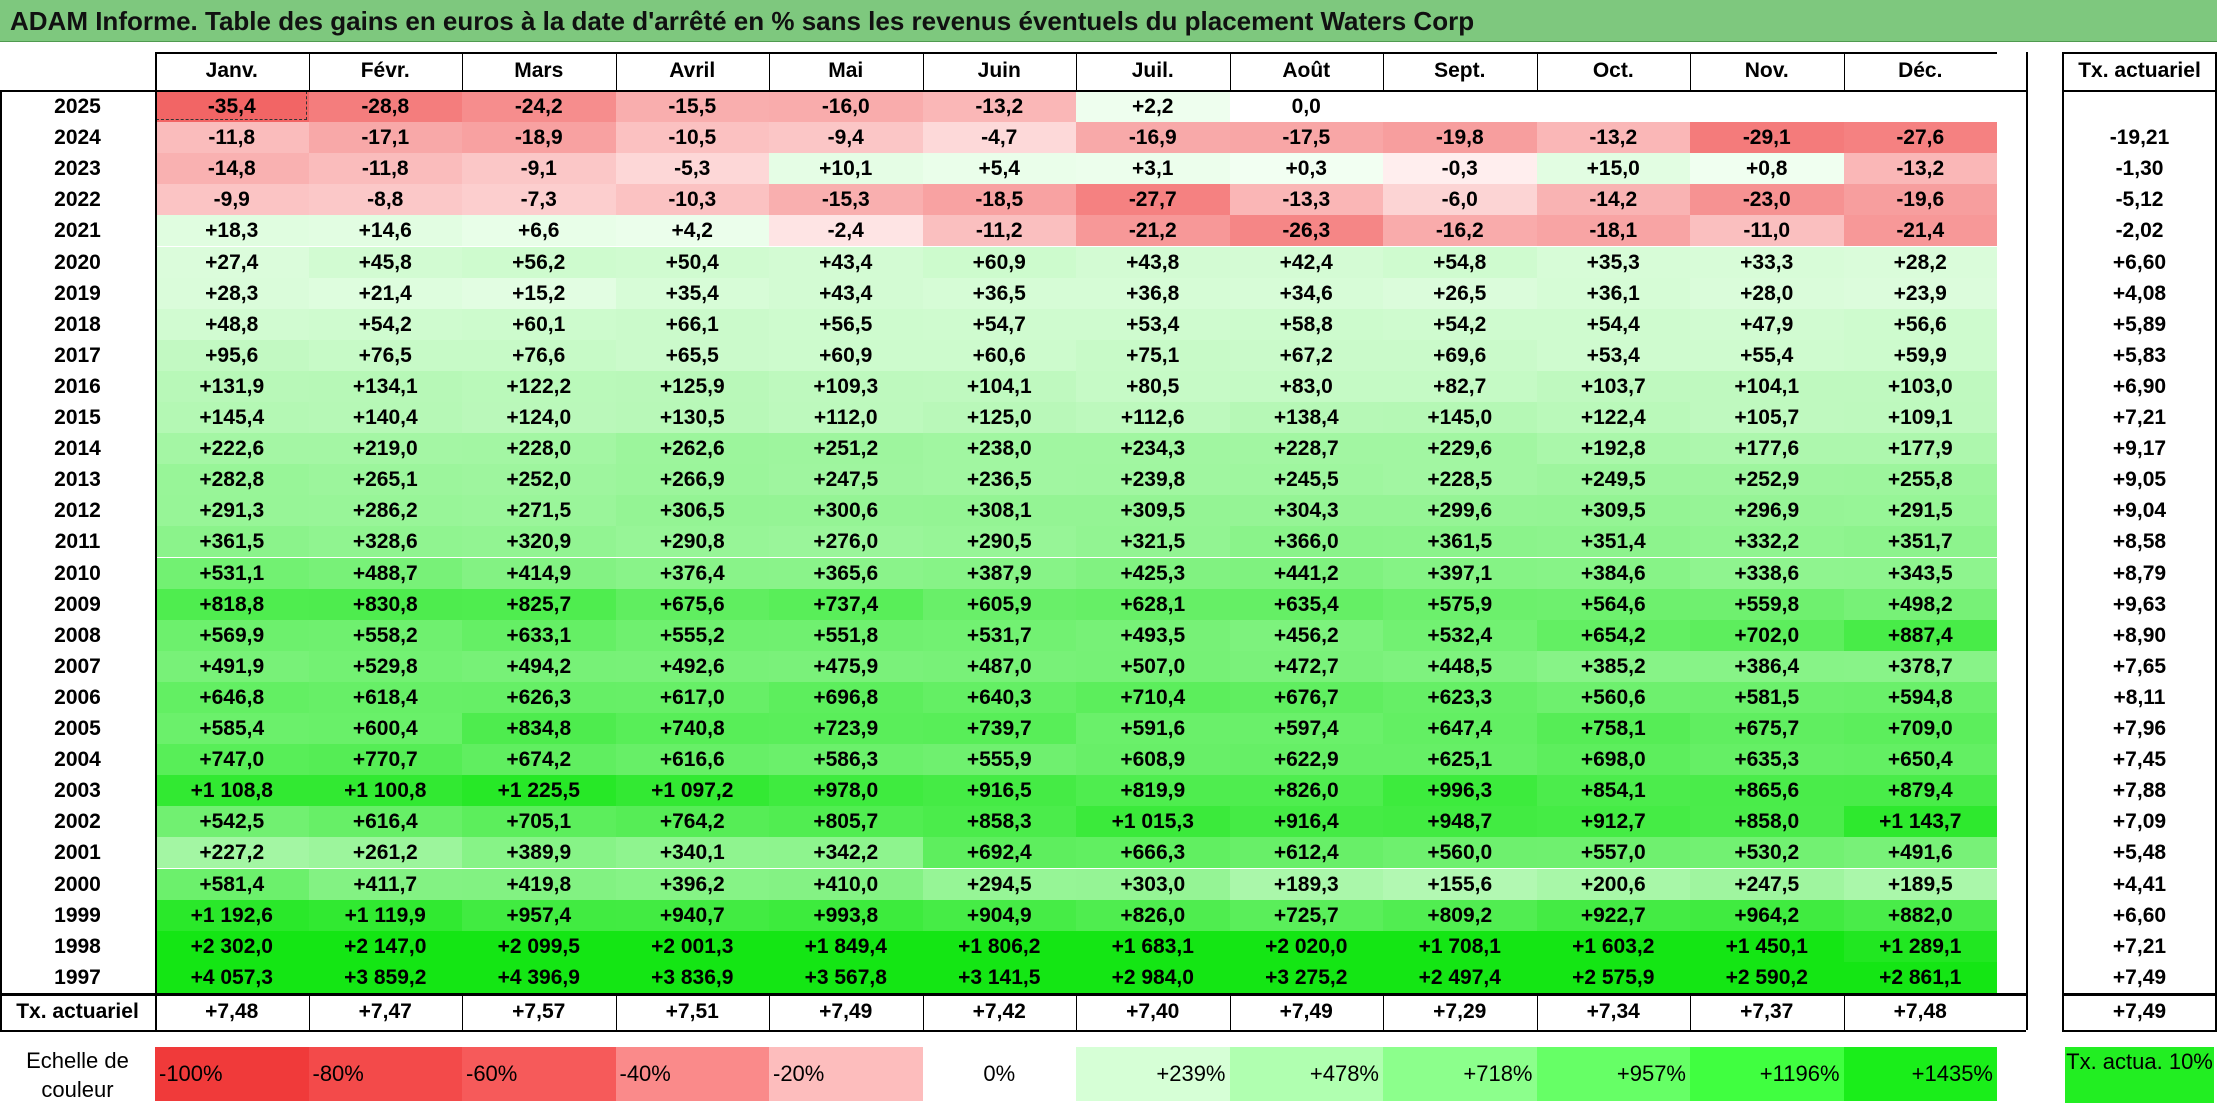 The image size is (2217, 1106). What do you see at coordinates (1920, 324) in the screenshot?
I see `data-cell: +56,6` at bounding box center [1920, 324].